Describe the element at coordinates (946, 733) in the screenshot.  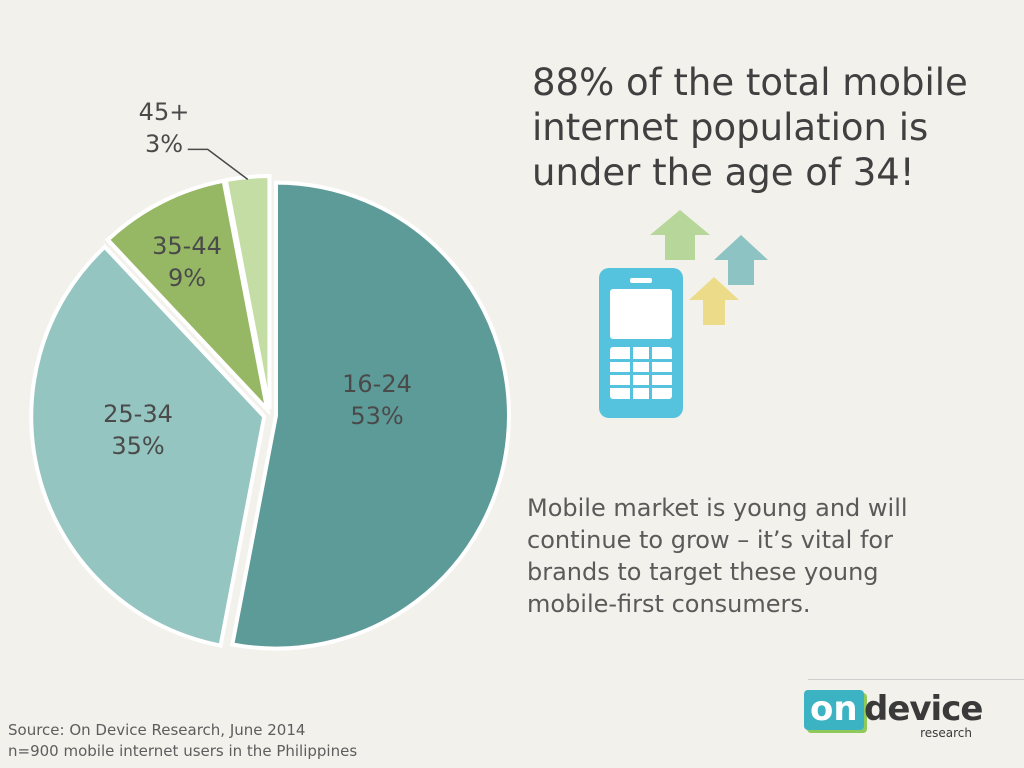
I see `logo-research: research` at that location.